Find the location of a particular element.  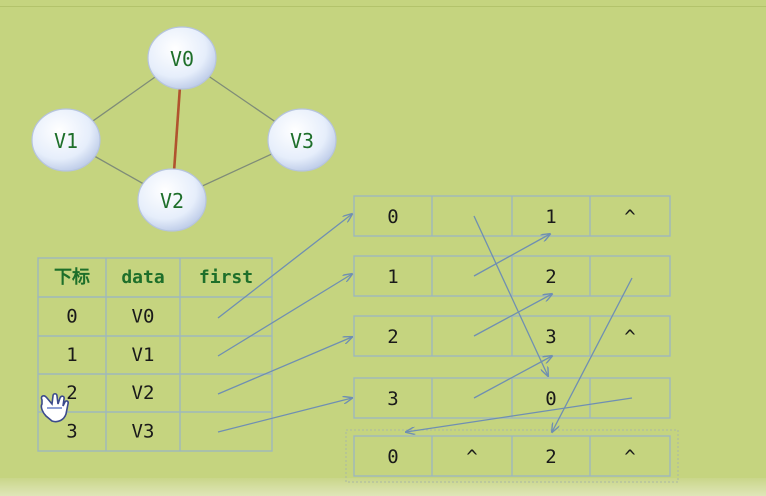

graph-node-v1: V1 is located at coordinates (66, 140).